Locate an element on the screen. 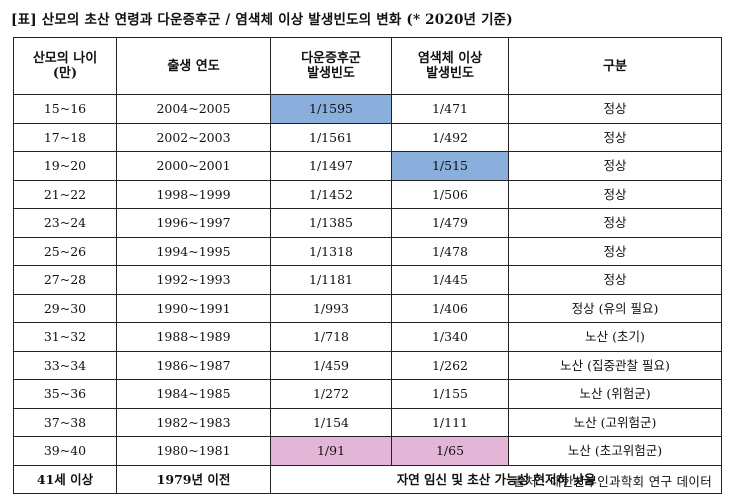 The width and height of the screenshot is (734, 495). cell-down-frequency: 1/1181 is located at coordinates (331, 280).